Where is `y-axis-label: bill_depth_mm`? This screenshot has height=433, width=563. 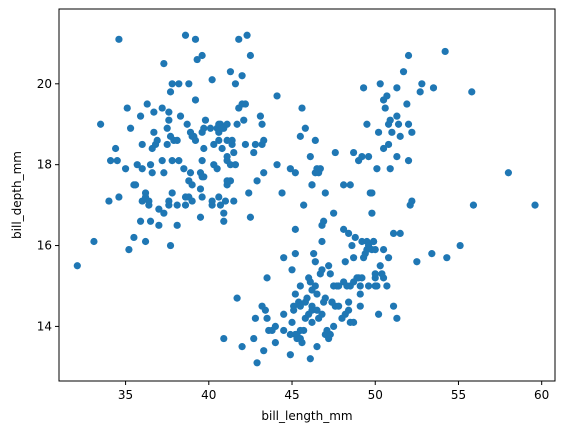 y-axis-label: bill_depth_mm is located at coordinates (17, 195).